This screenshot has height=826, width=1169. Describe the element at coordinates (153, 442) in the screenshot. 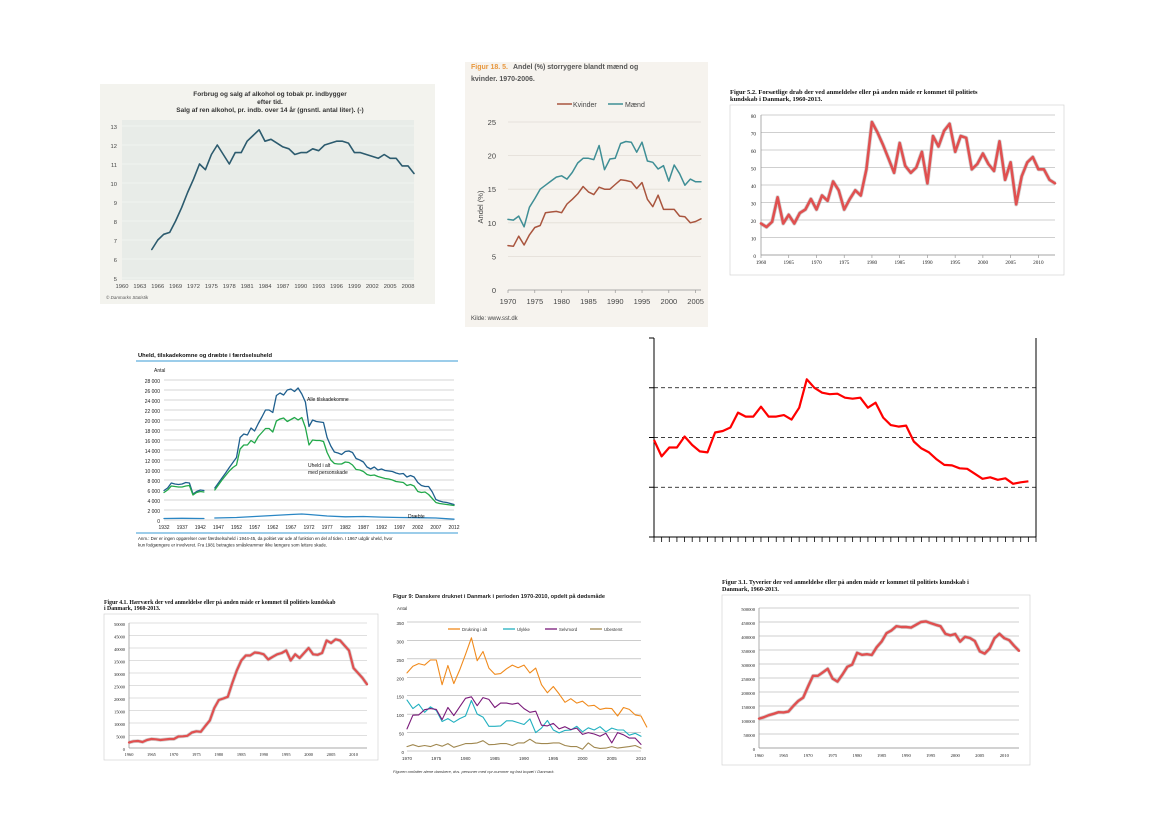

I see `y-tick-label: 16 000` at that location.